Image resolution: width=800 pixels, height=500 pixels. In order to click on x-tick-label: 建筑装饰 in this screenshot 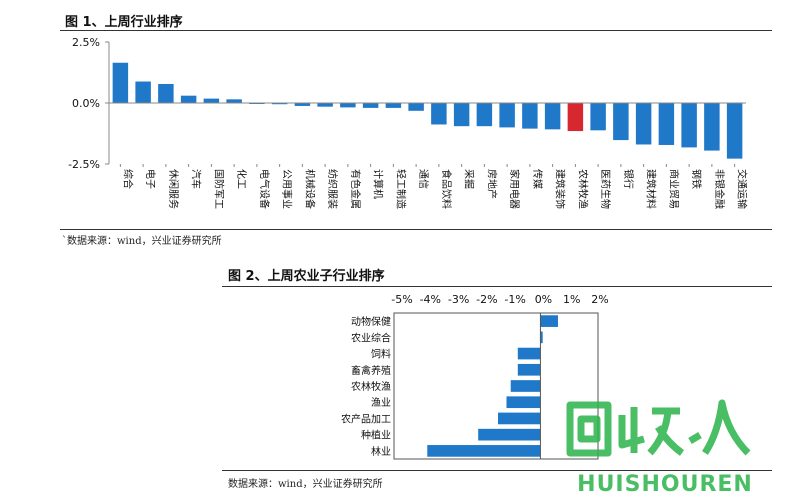, I will do `click(560, 189)`.